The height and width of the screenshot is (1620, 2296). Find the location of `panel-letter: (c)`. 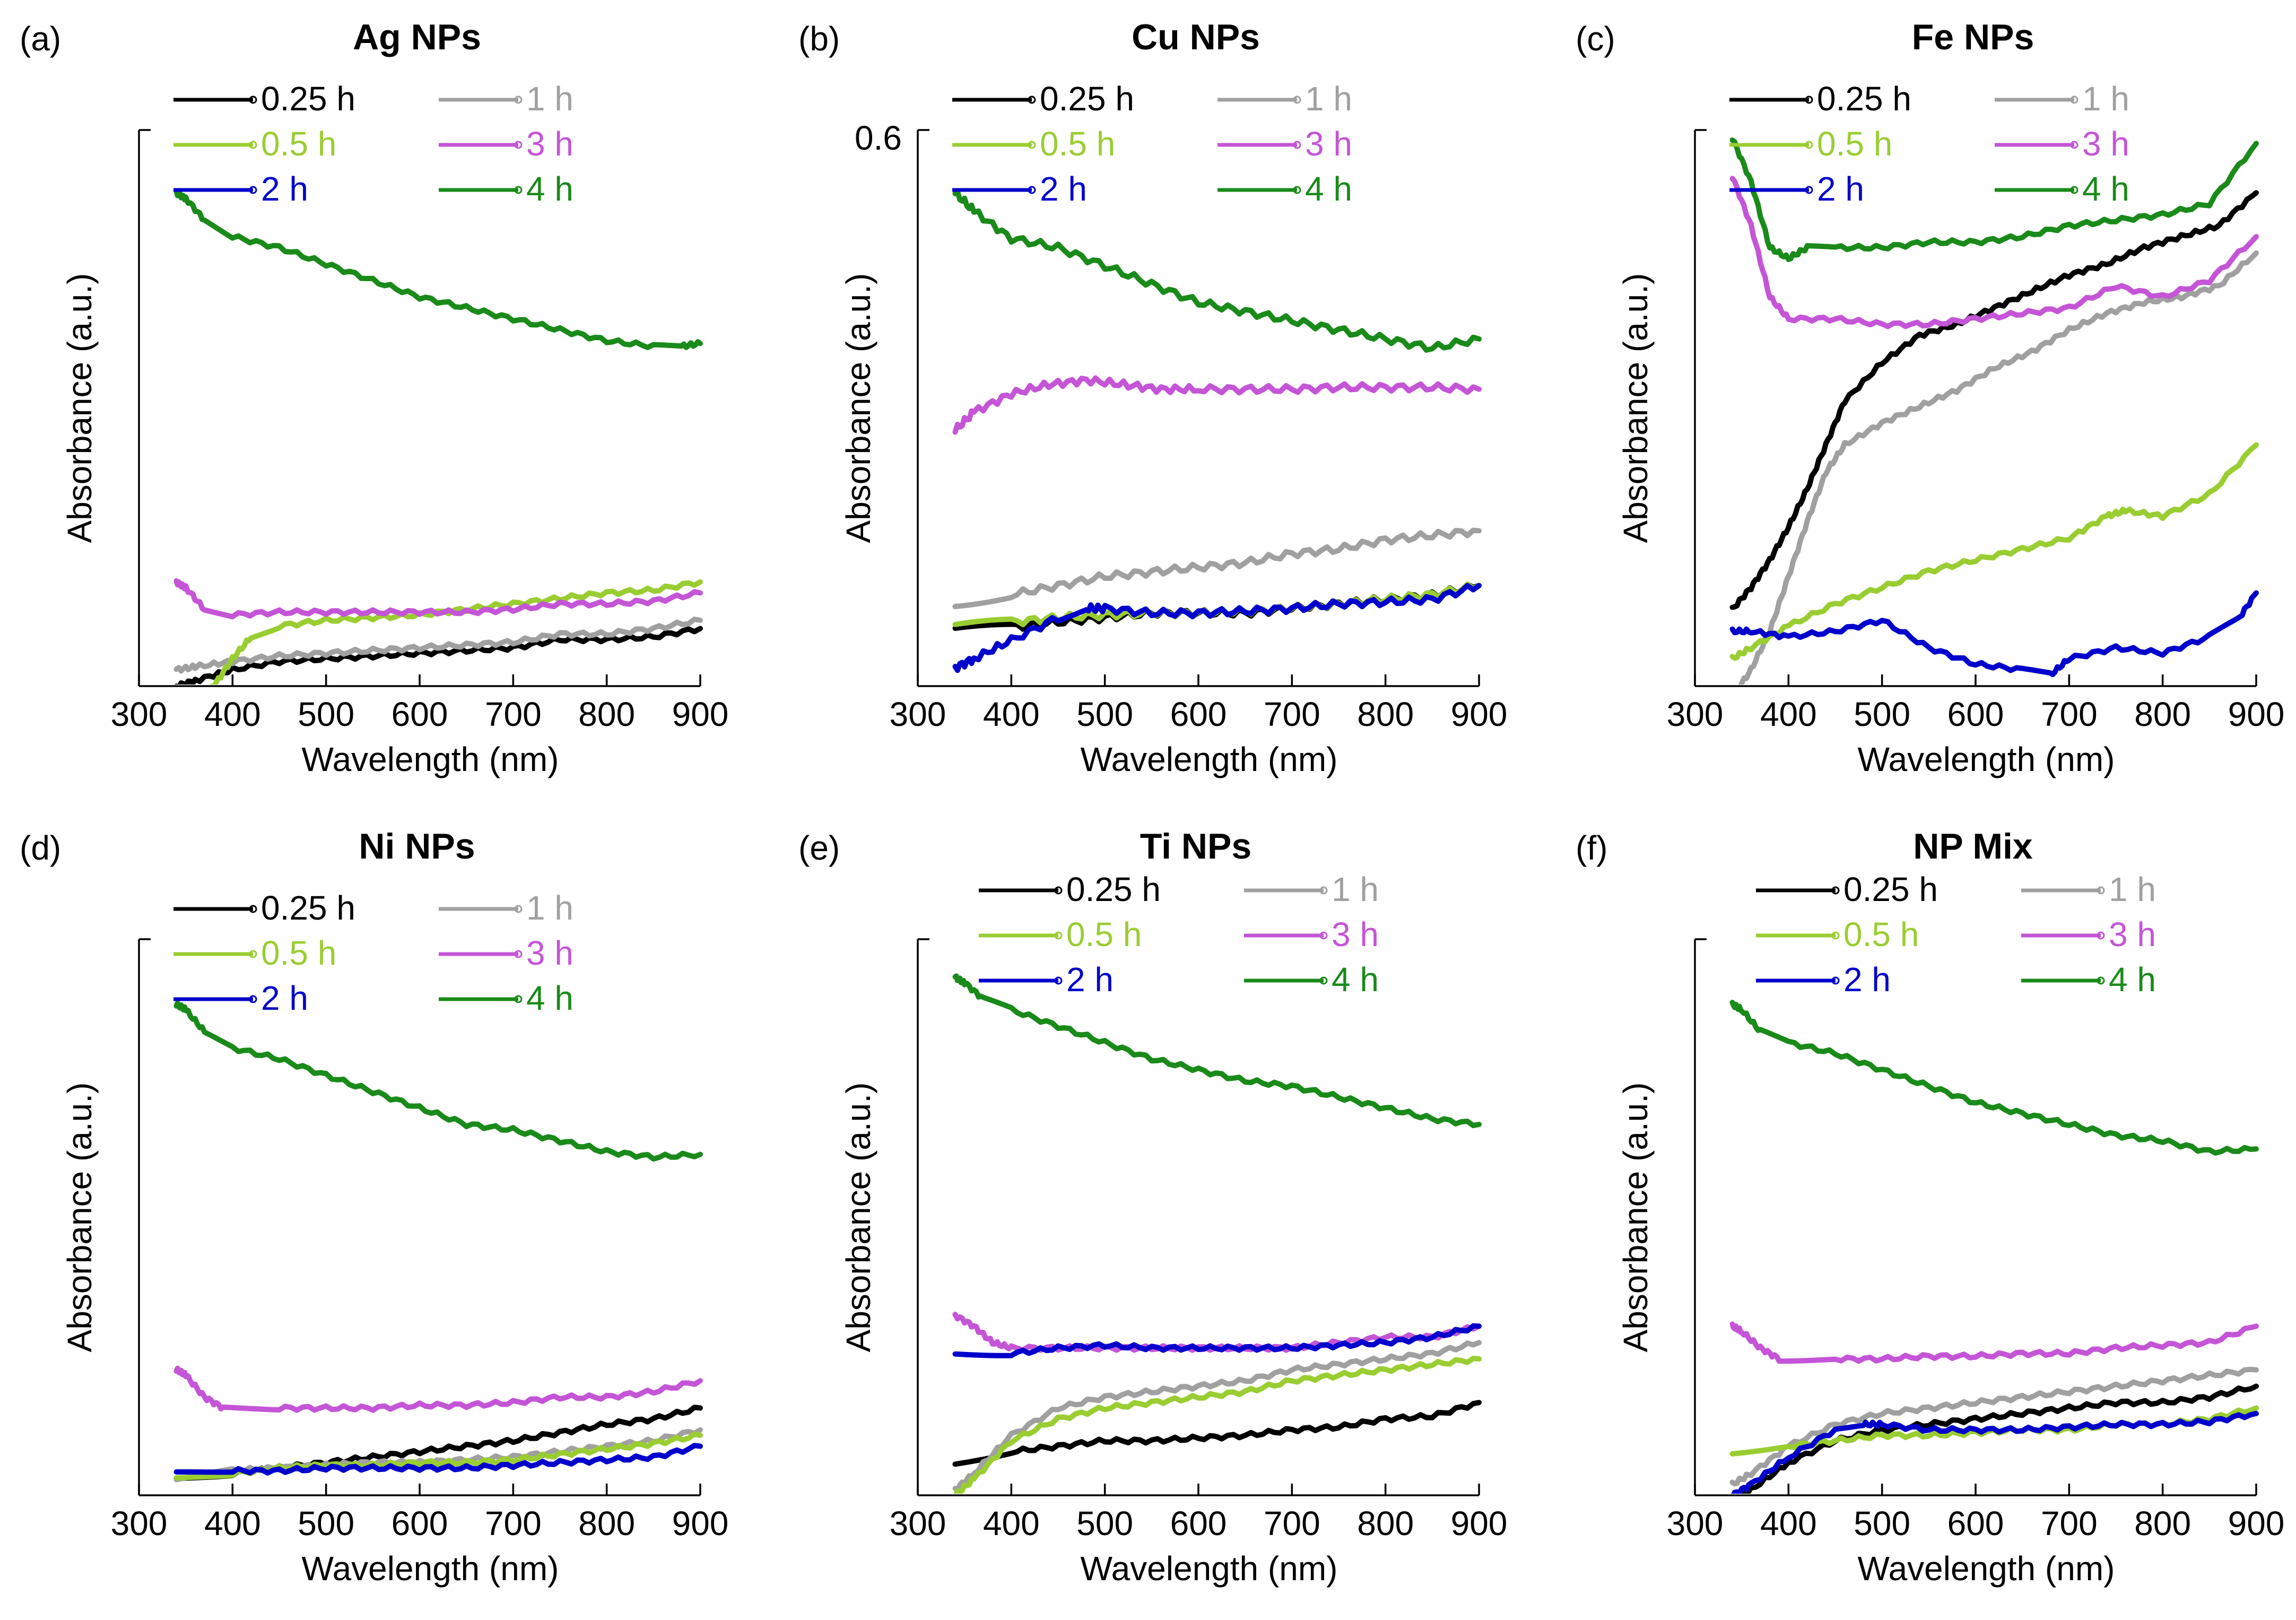

panel-letter: (c) is located at coordinates (1596, 39).